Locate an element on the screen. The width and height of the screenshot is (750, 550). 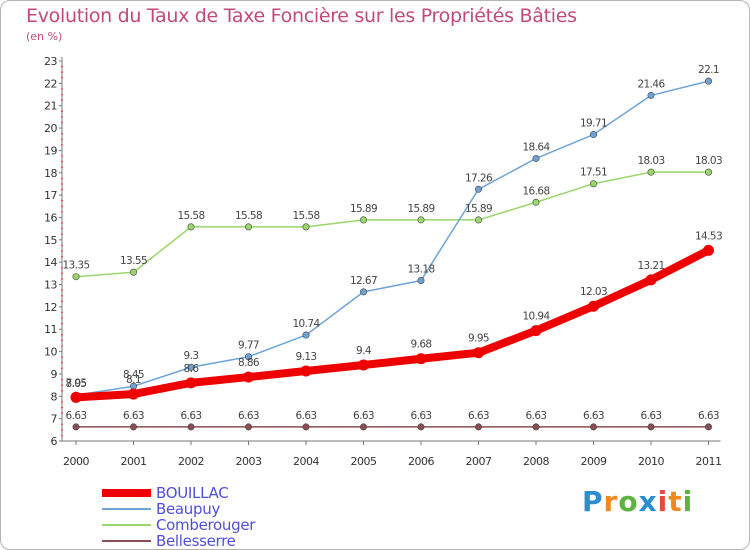
x-tick-label: 2011 is located at coordinates (709, 461).